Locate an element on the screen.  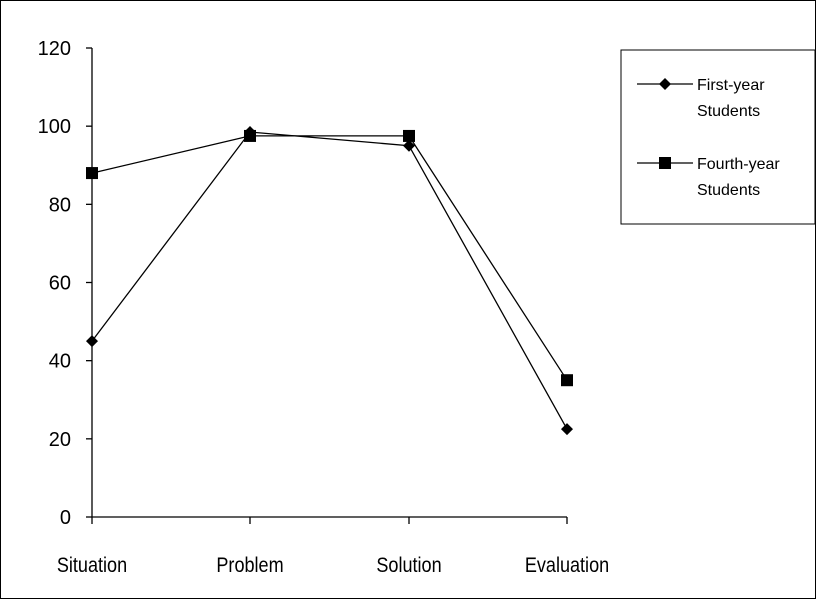
x-axis-ticks: Situation Problem Solution Evaluation is located at coordinates (333, 547).